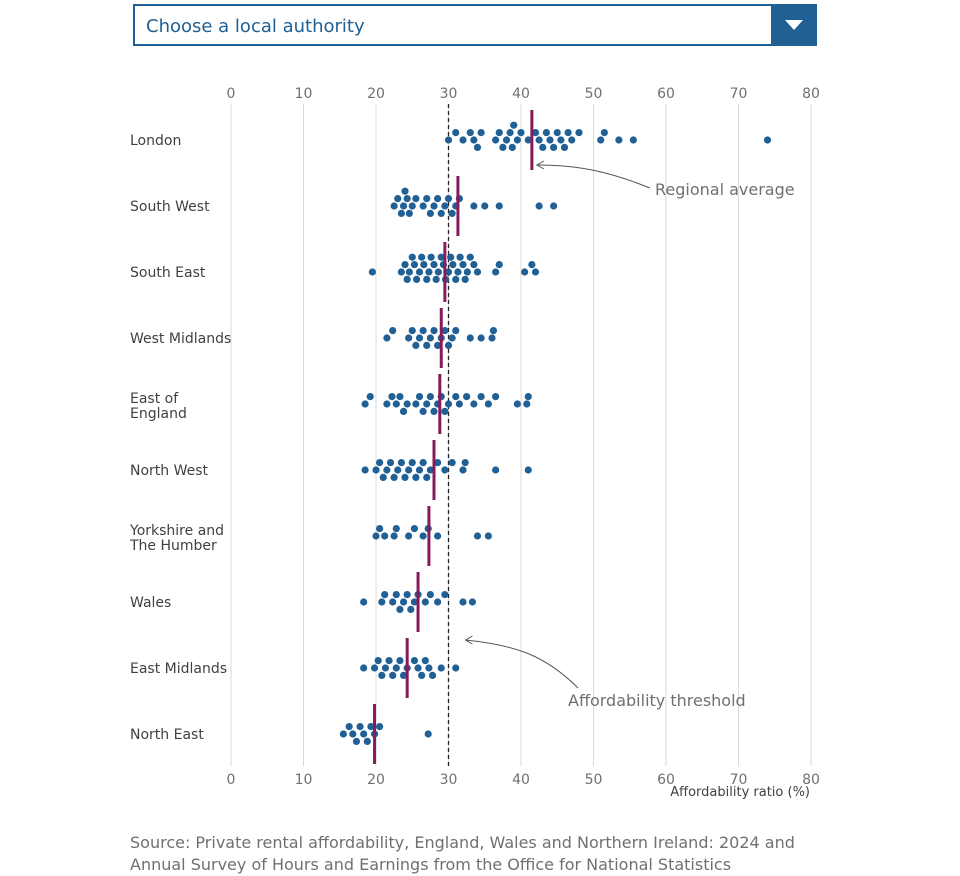 This screenshot has width=960, height=876. What do you see at coordinates (178, 669) in the screenshot?
I see `category-label: East Midlands` at bounding box center [178, 669].